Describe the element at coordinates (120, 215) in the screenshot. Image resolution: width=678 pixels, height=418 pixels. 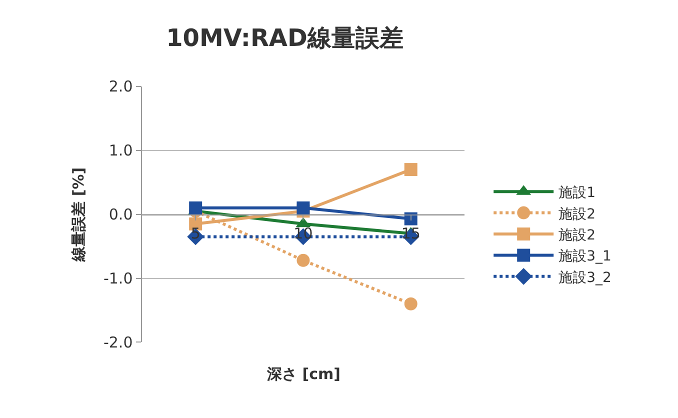
I see `y-tick-label: 0.0` at that location.